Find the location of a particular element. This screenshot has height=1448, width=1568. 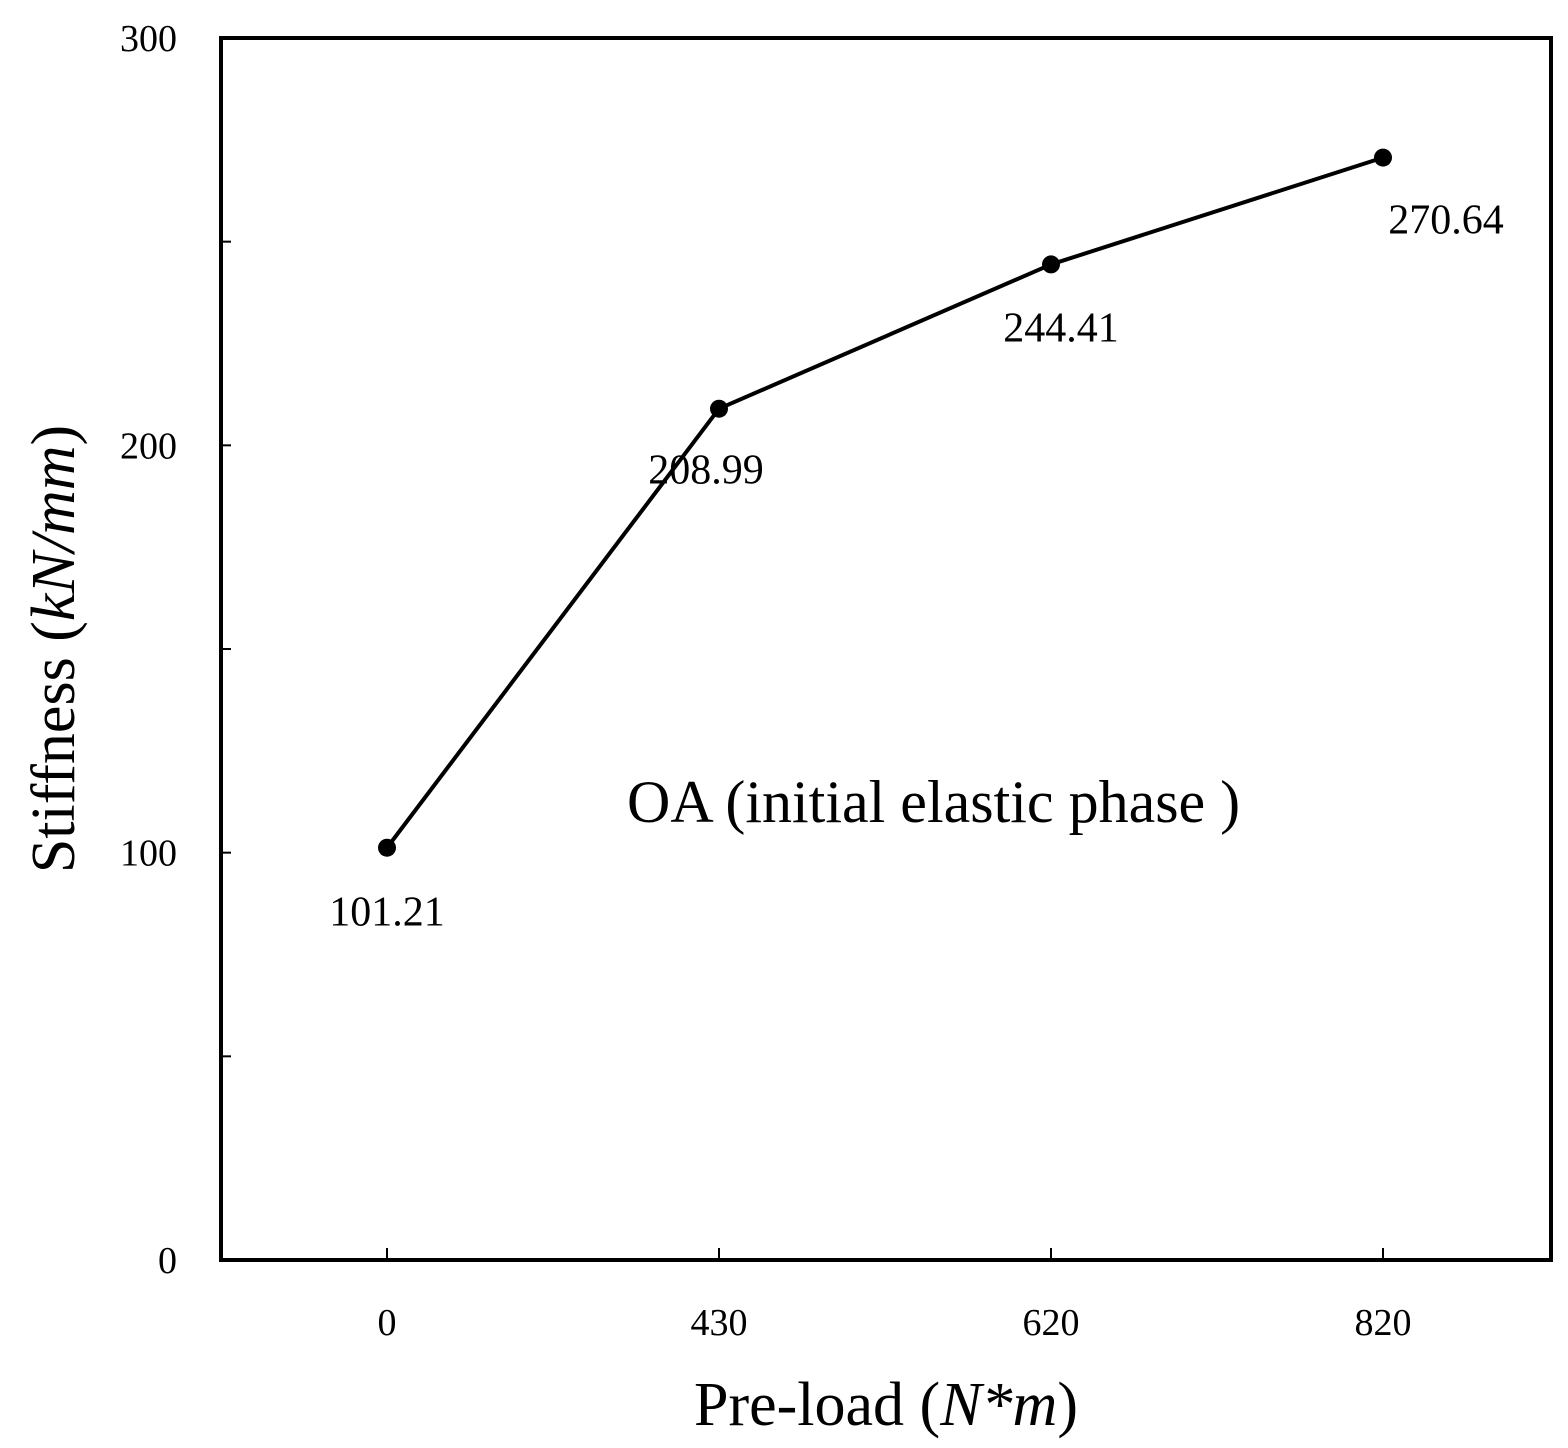

x-tick-label: 0 is located at coordinates (387, 1323).